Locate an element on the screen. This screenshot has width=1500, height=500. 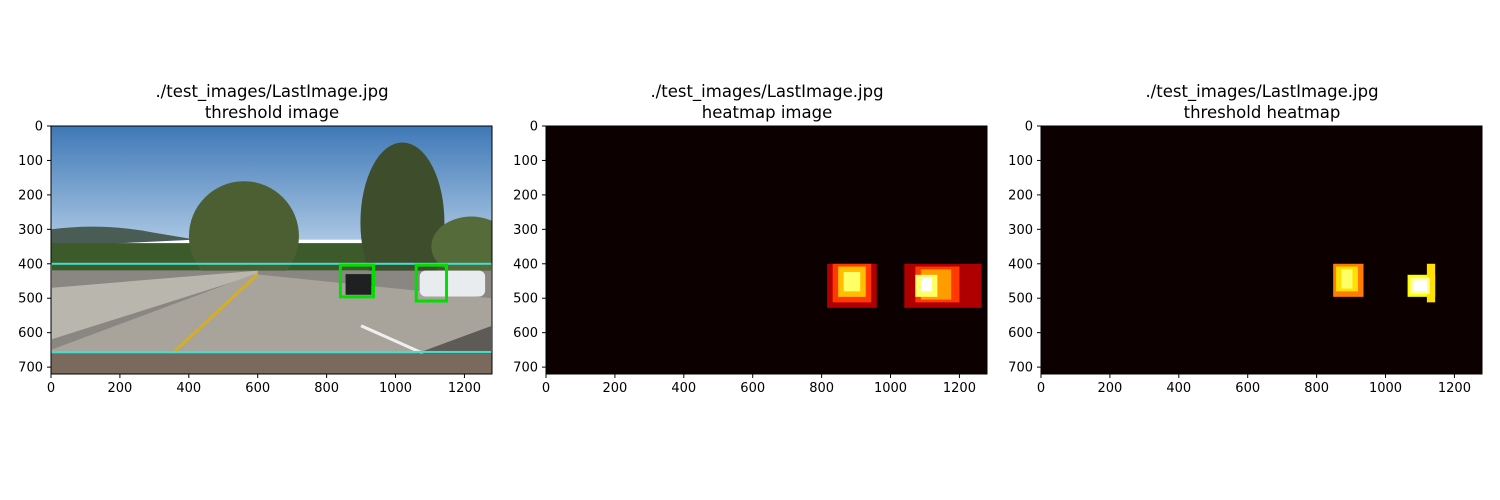
panel-3-title-line: ./test_images/LastImage.jpg is located at coordinates (1262, 91).